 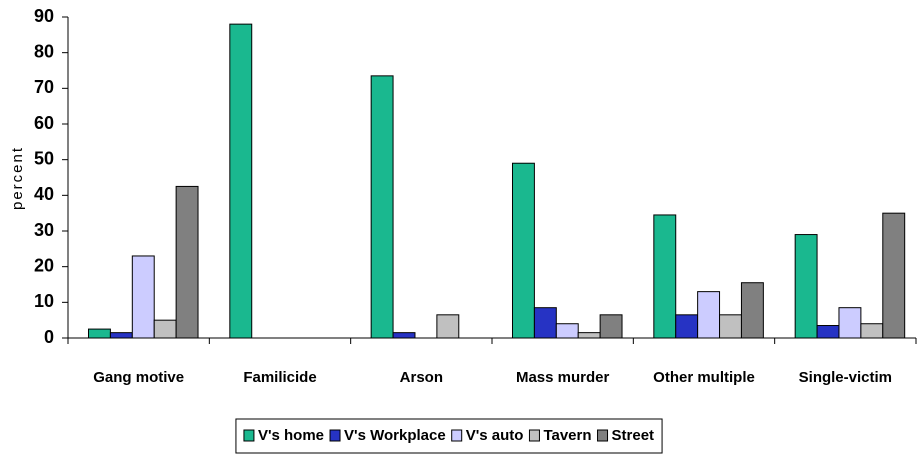 What do you see at coordinates (44, 194) in the screenshot?
I see `y-tick-label: 40` at bounding box center [44, 194].